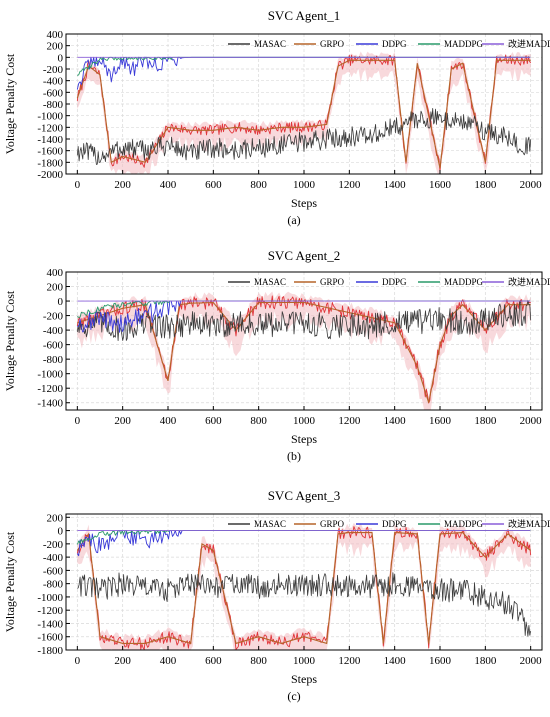 Image resolution: width=550 pixels, height=717 pixels. What do you see at coordinates (304, 15) in the screenshot?
I see `chart-title: SVC Agent_1` at bounding box center [304, 15].